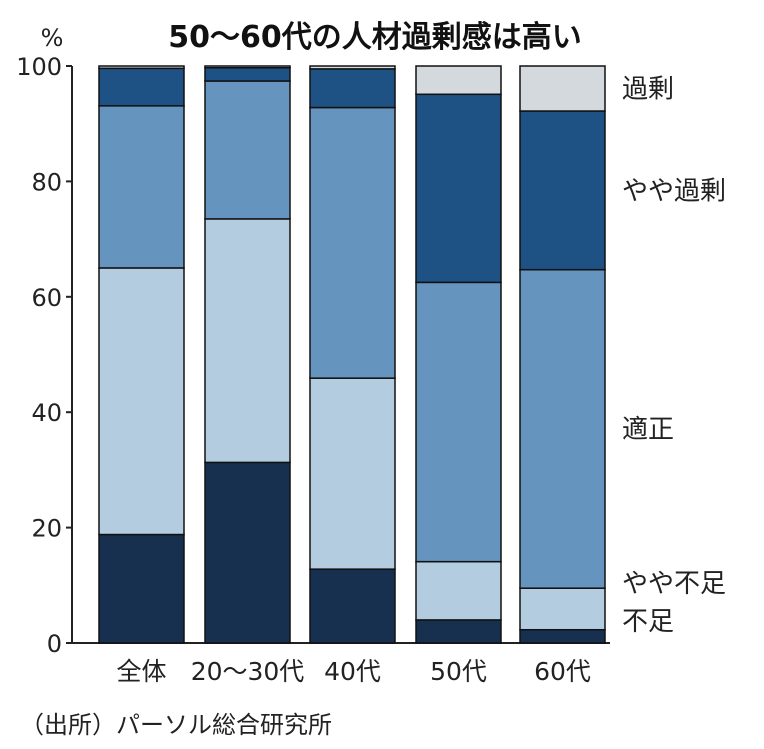  Describe the element at coordinates (458, 671) in the screenshot. I see `x-tick-label: 50代` at that location.